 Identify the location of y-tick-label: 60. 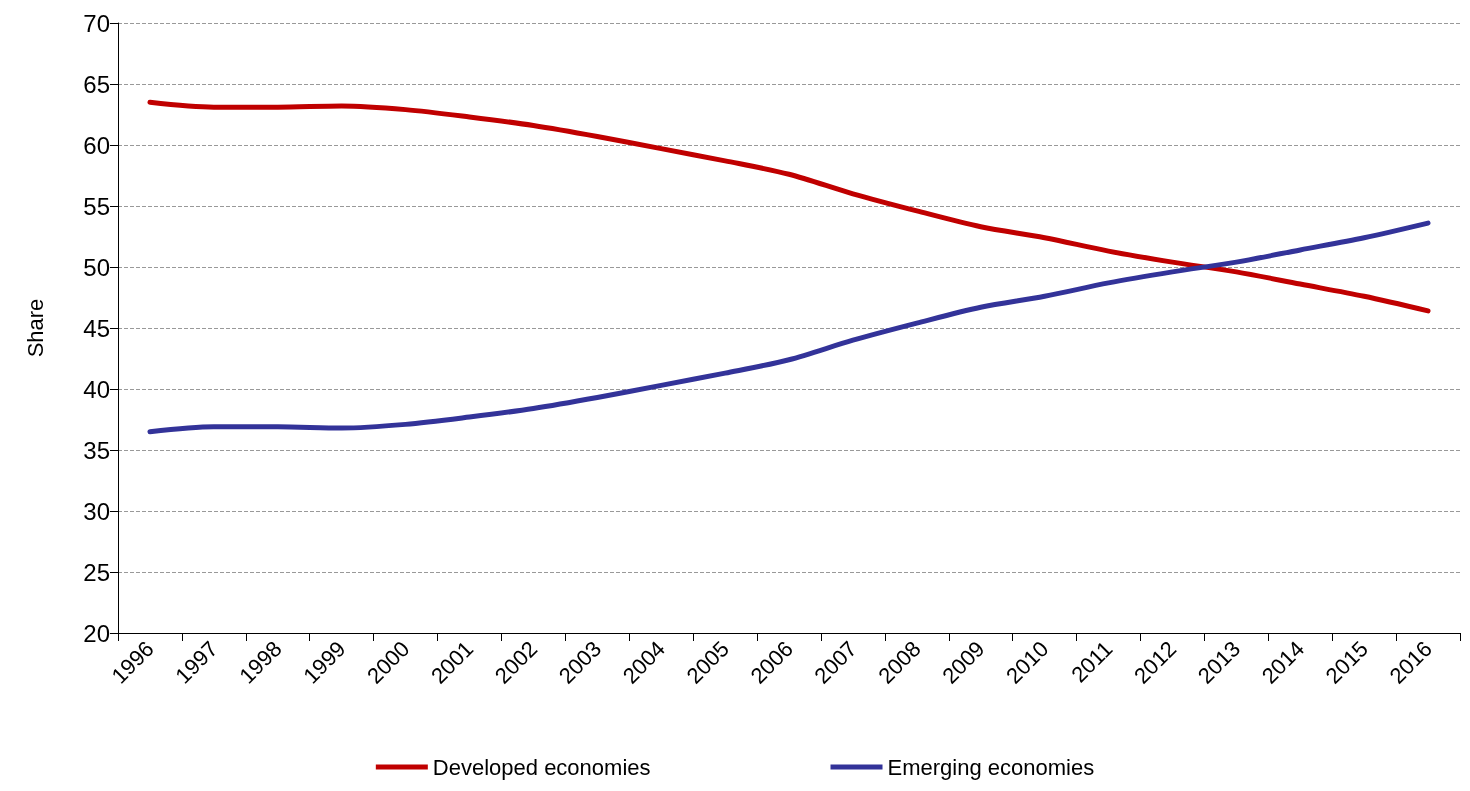
(96, 145).